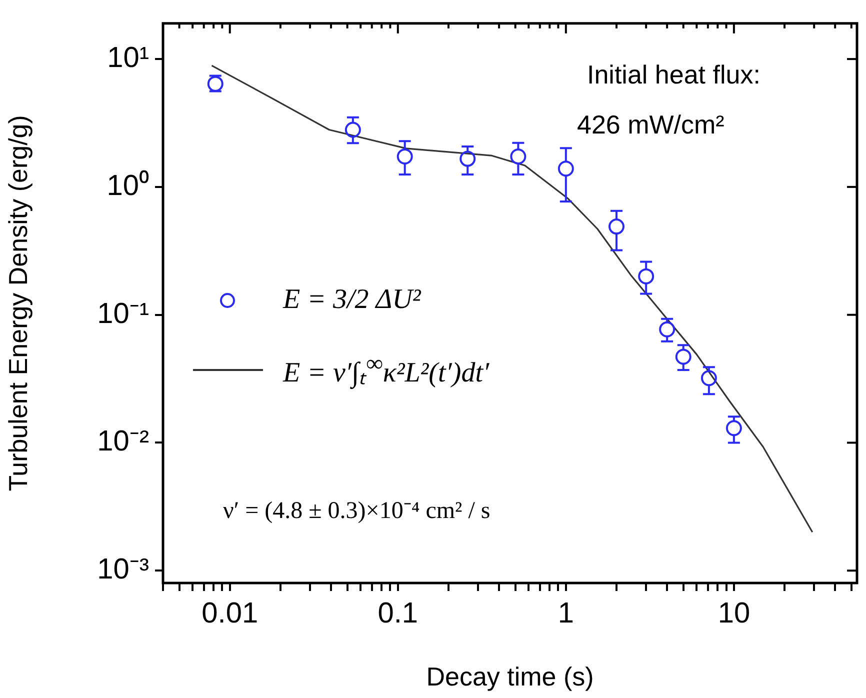  Describe the element at coordinates (510, 677) in the screenshot. I see `x-axis-title: Decay time (s)` at that location.